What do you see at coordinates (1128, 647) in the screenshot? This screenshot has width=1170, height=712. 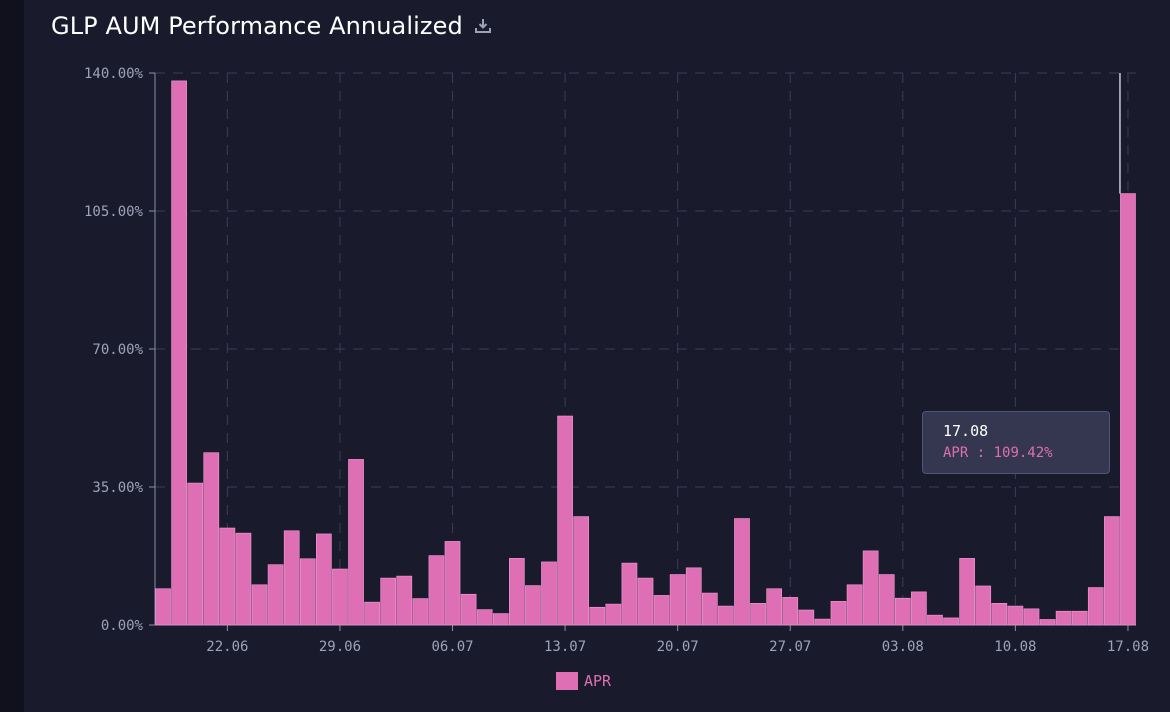 I see `x-tick-label: 17.08` at bounding box center [1128, 647].